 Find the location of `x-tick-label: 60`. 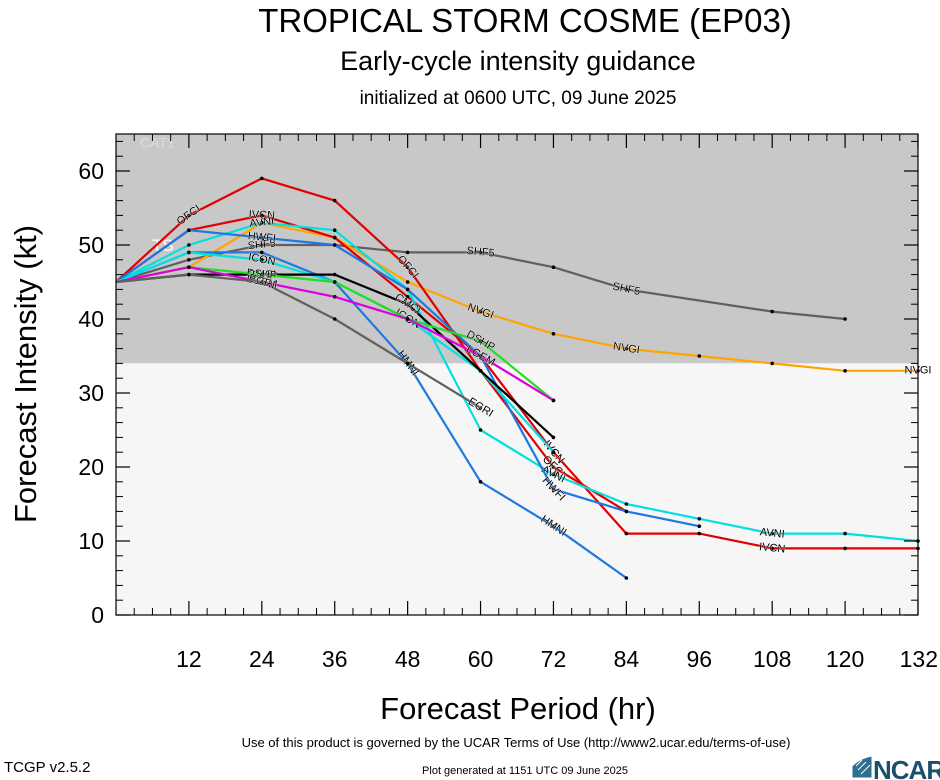

x-tick-label: 60 is located at coordinates (481, 659).